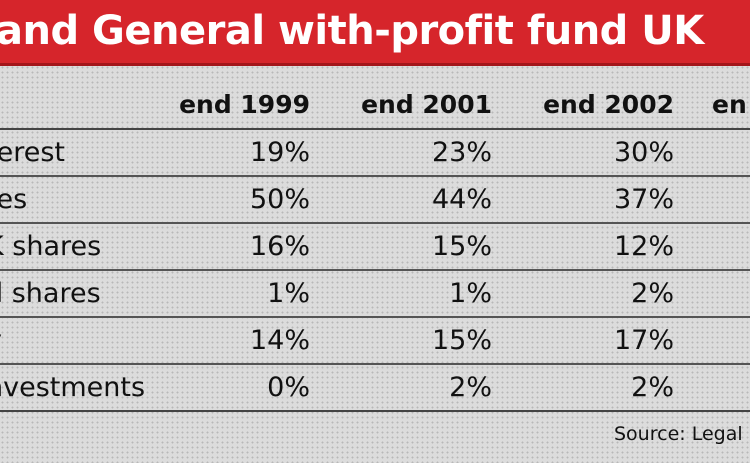  Describe the element at coordinates (678, 434) in the screenshot. I see `source-note: Source: Legal` at that location.